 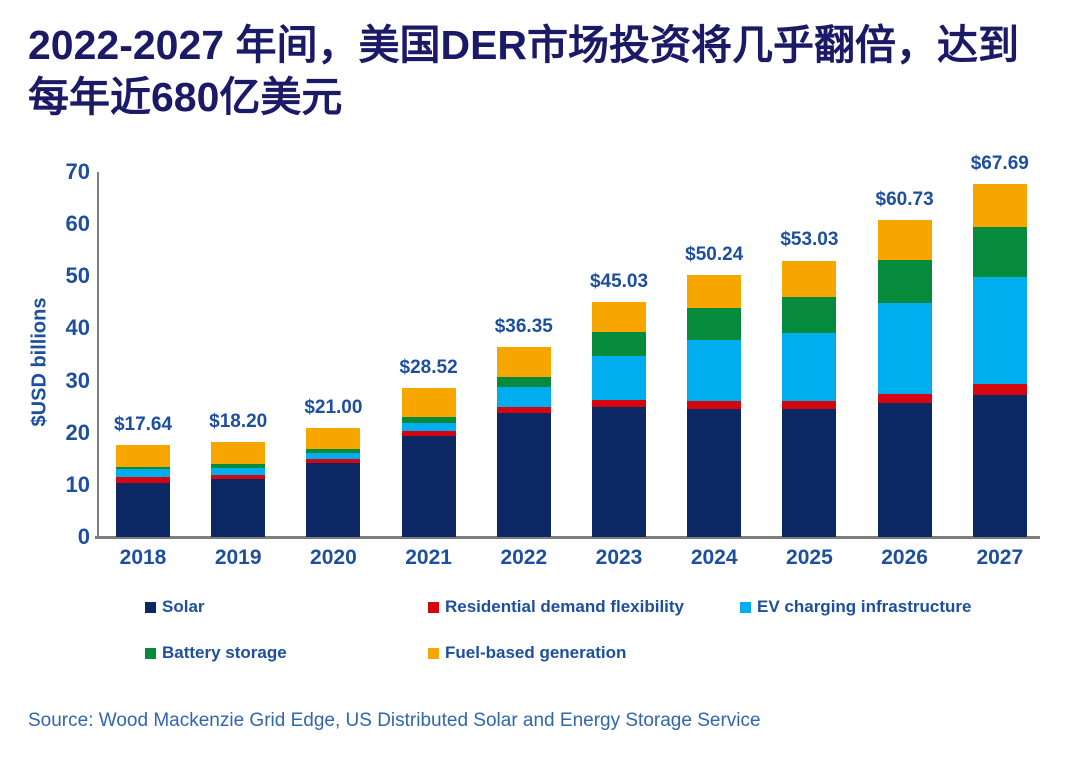 I want to click on bar-total-label: $18.20, so click(x=238, y=422).